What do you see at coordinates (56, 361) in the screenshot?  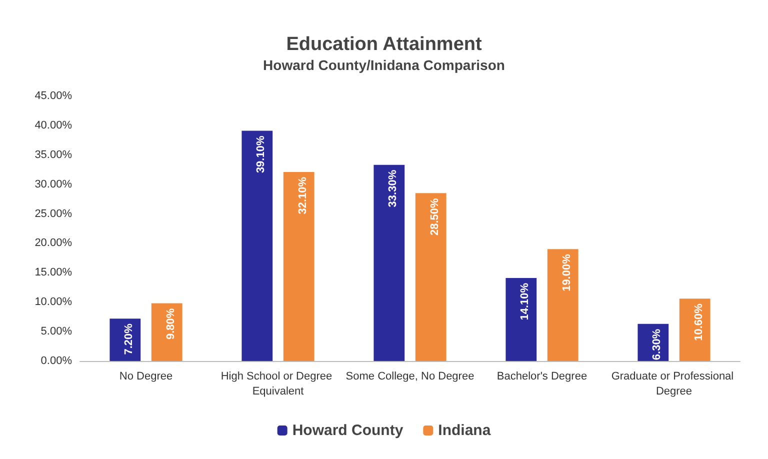 I see `y-tick-label: 0.00%` at bounding box center [56, 361].